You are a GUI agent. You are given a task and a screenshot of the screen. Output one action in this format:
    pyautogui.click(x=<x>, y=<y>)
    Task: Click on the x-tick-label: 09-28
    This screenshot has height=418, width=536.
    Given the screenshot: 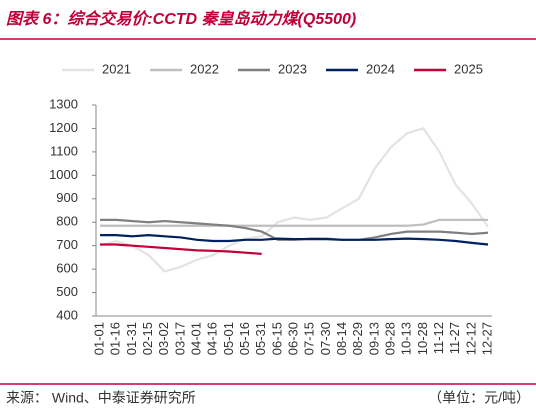 What is the action you would take?
    pyautogui.click(x=389, y=338)
    